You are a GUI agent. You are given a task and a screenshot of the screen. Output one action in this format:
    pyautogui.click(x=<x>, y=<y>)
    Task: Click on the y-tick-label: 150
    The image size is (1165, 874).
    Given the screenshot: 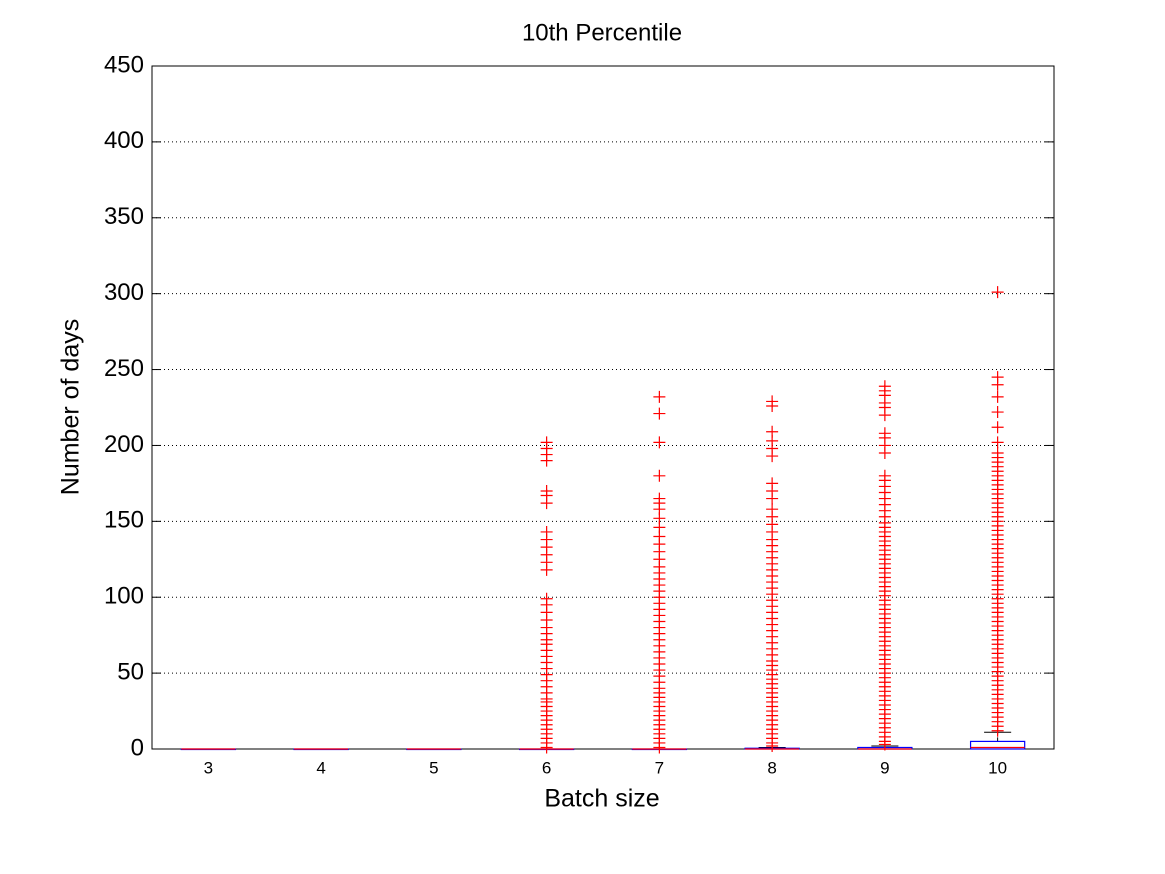 What is the action you would take?
    pyautogui.click(x=124, y=520)
    